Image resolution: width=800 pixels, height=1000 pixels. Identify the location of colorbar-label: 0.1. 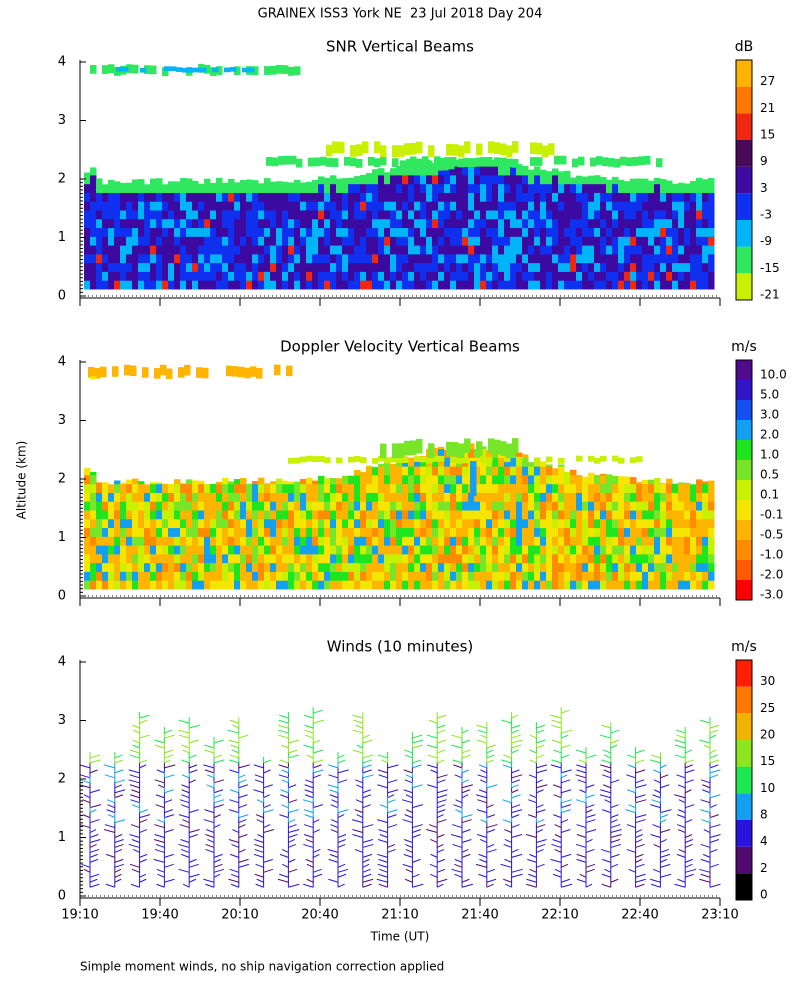
(769, 495).